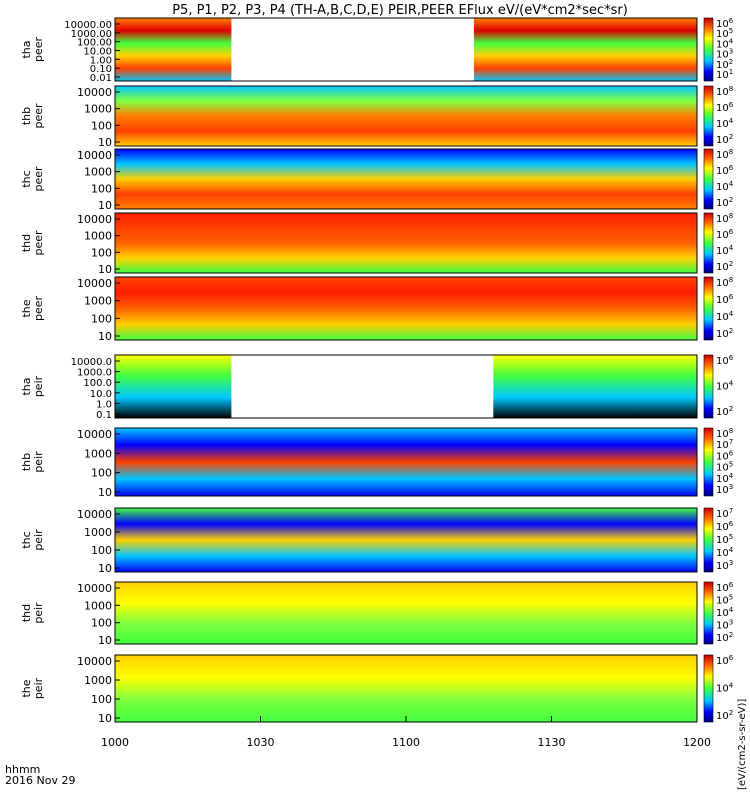 The image size is (750, 800). I want to click on colorbar-tha_peir, so click(708, 386).